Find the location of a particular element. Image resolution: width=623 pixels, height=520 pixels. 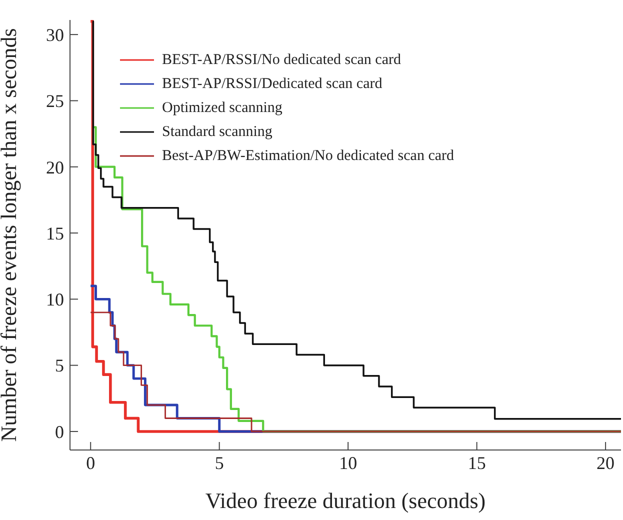

y-tick-label: 20 is located at coordinates (55, 167).